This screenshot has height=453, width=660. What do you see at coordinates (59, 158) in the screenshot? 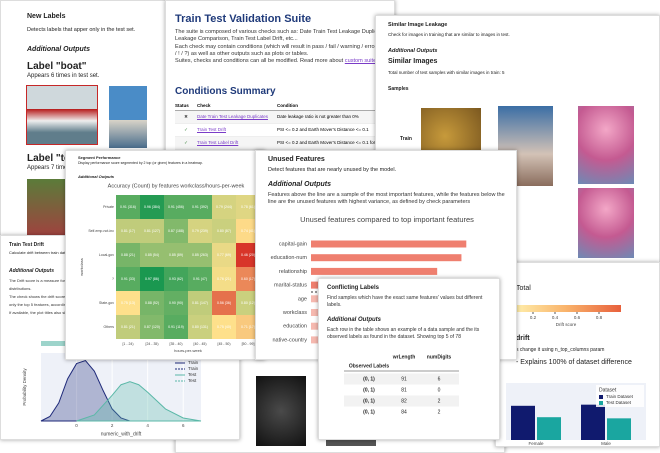
I see `label-name: Label "tennis` at bounding box center [59, 158].